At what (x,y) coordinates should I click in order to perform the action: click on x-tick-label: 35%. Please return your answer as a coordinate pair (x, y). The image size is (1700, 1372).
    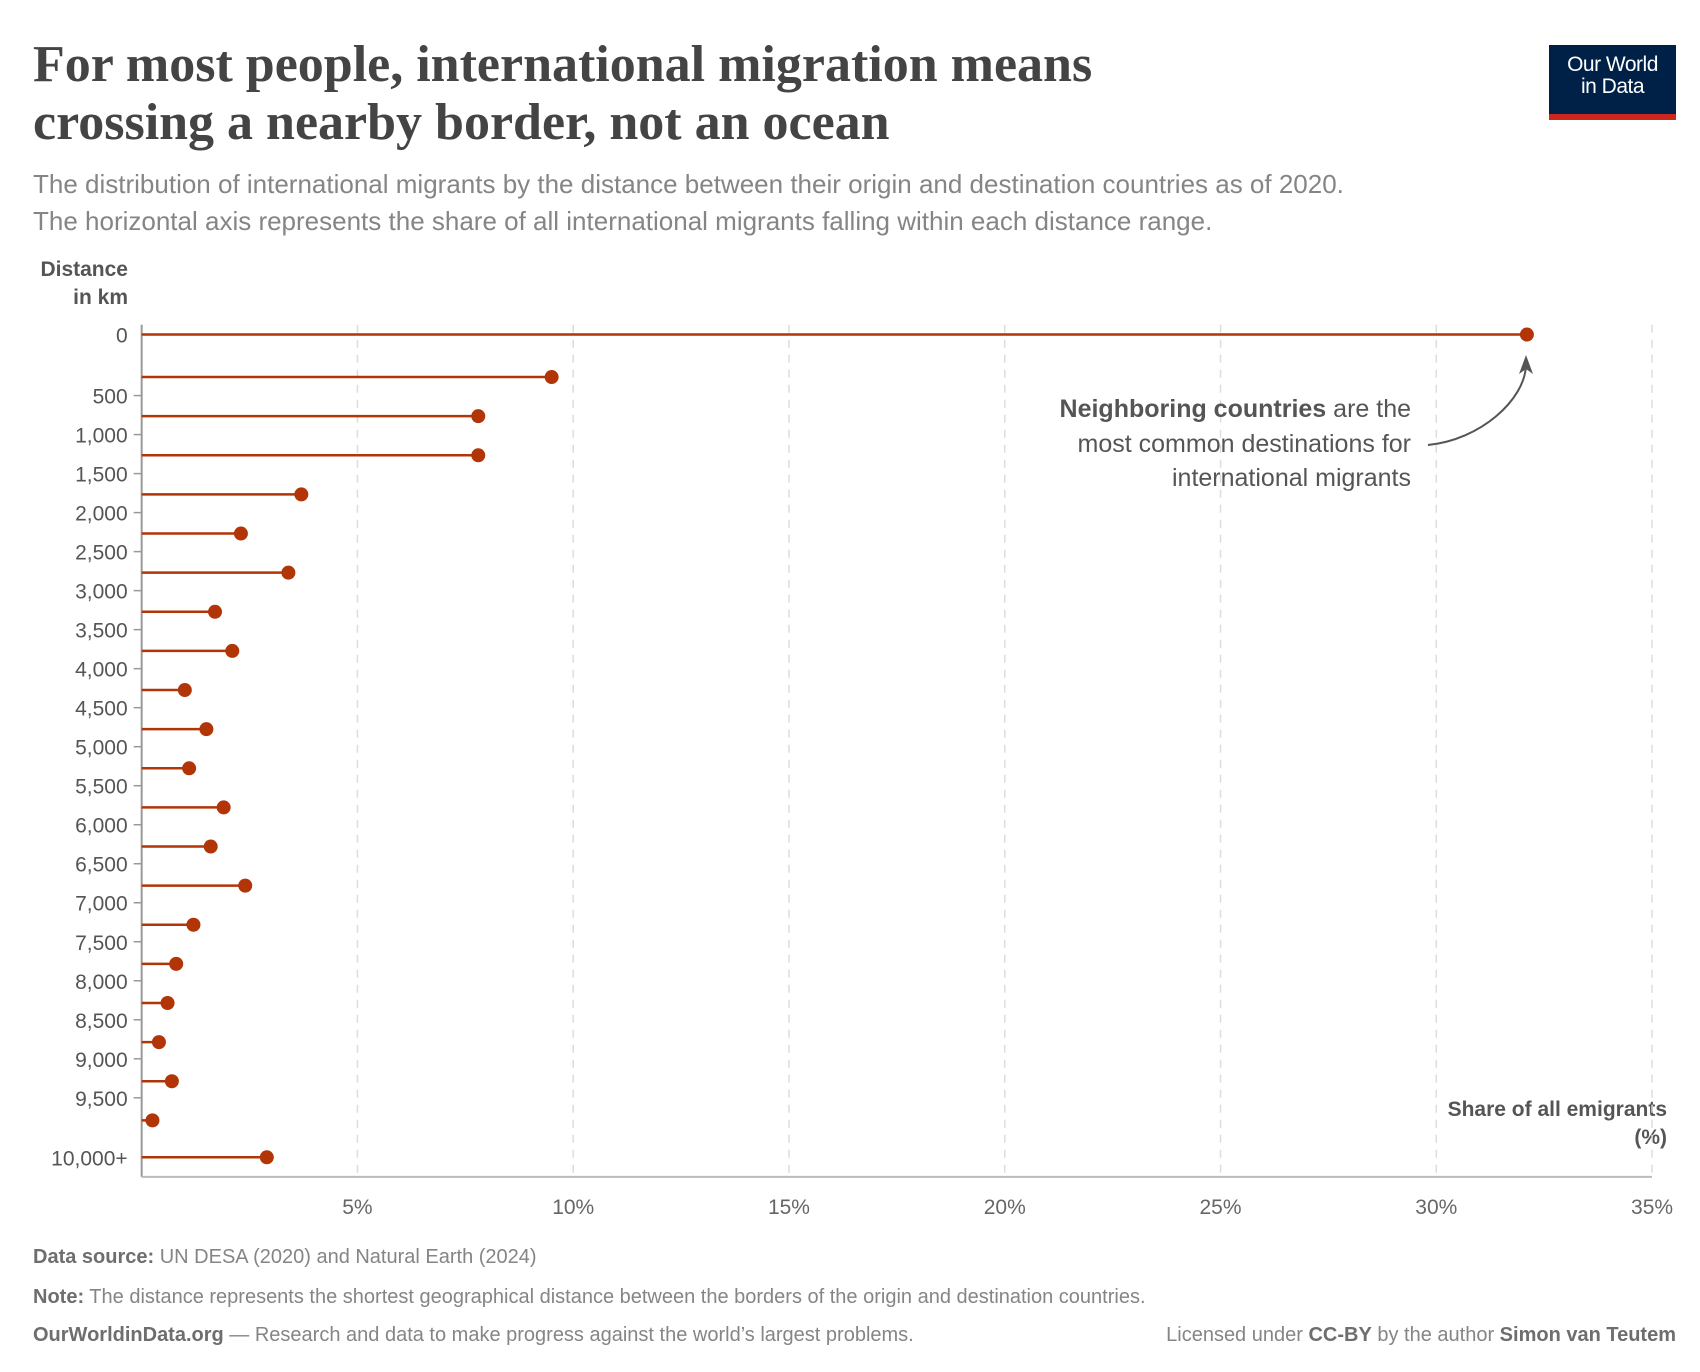
    Looking at the image, I should click on (1652, 1207).